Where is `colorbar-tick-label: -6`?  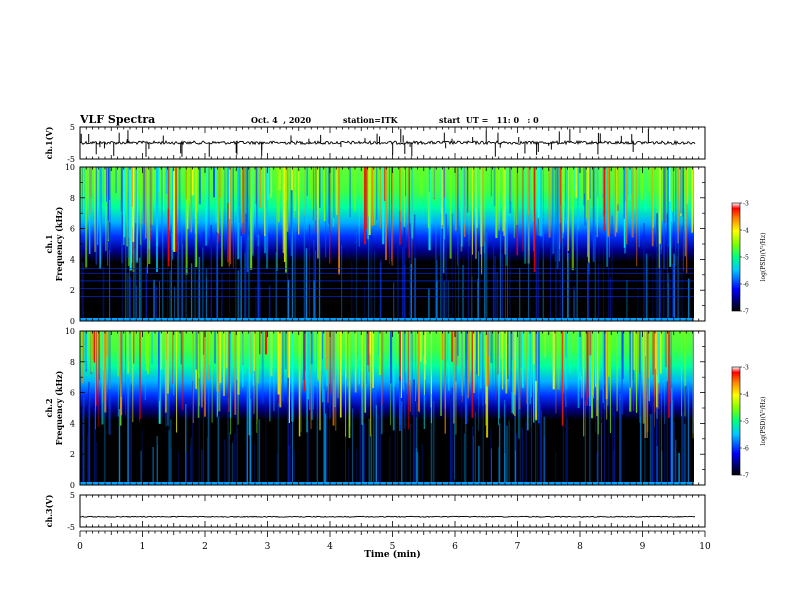 colorbar-tick-label: -6 is located at coordinates (746, 285).